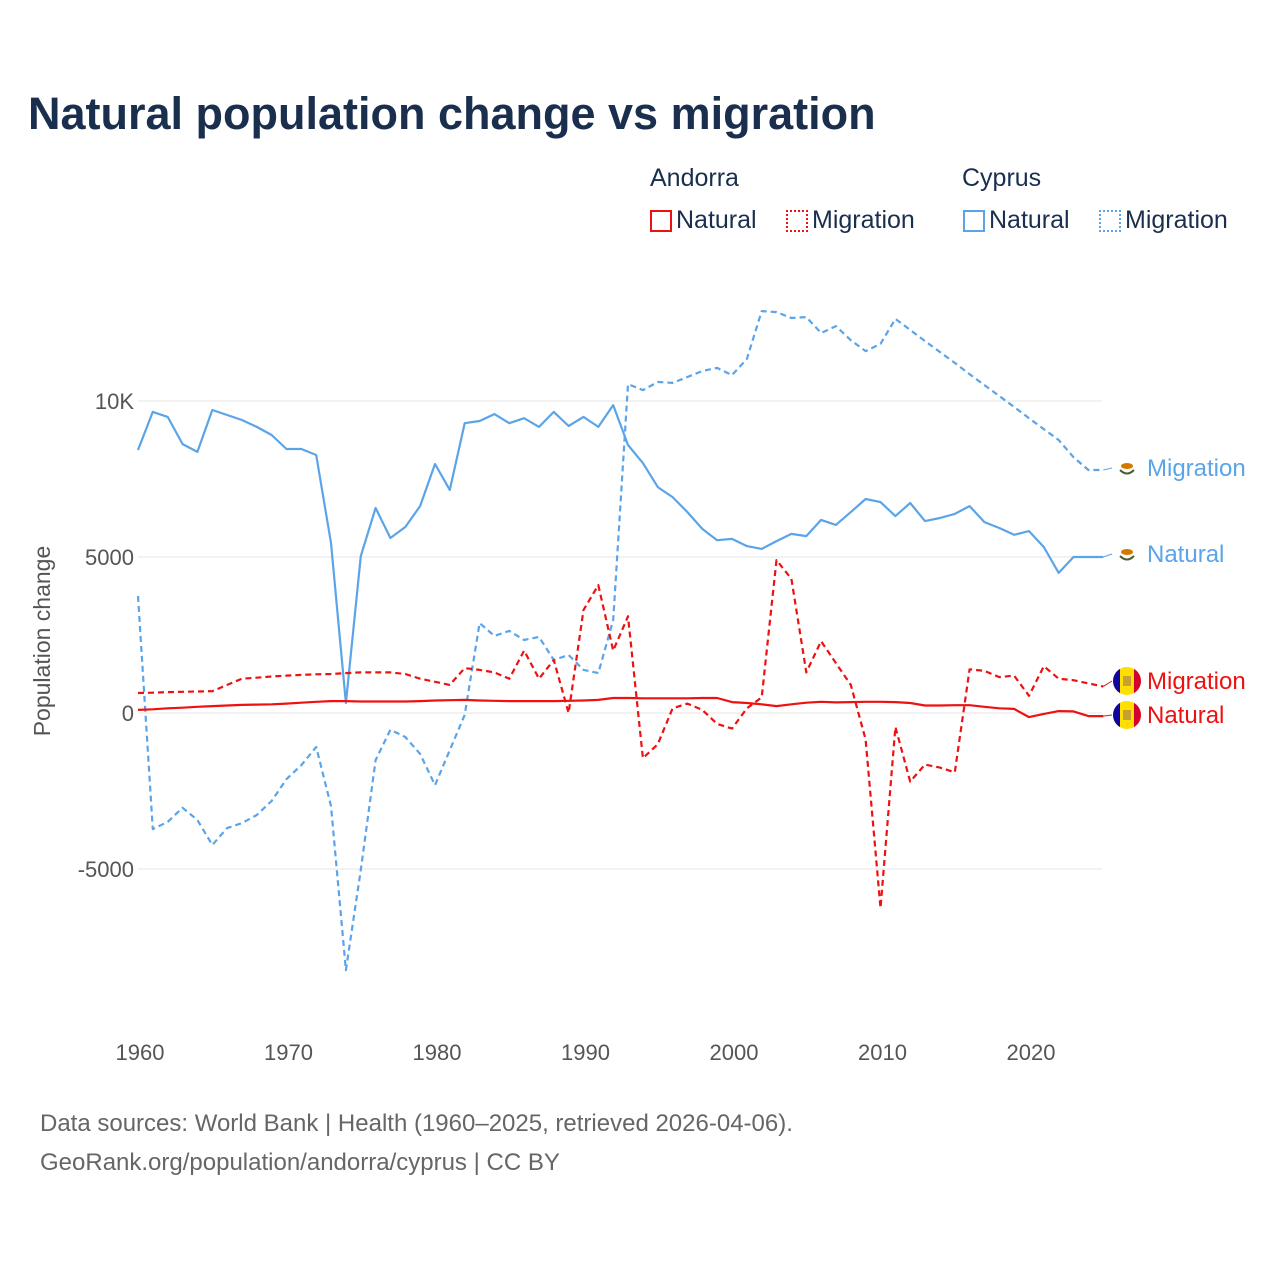 Image resolution: width=1280 pixels, height=1280 pixels. What do you see at coordinates (128, 713) in the screenshot?
I see `y-tick-label: 0` at bounding box center [128, 713].